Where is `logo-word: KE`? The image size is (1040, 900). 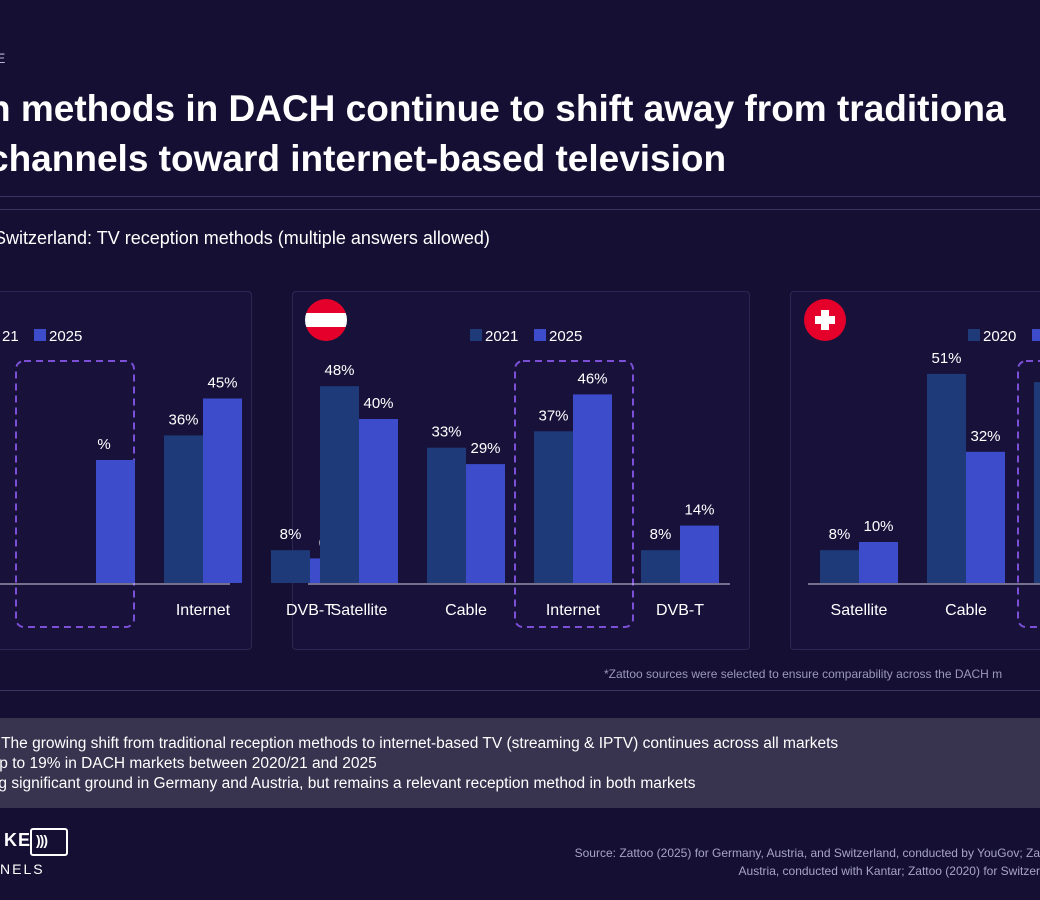
logo-word: KE is located at coordinates (18, 840).